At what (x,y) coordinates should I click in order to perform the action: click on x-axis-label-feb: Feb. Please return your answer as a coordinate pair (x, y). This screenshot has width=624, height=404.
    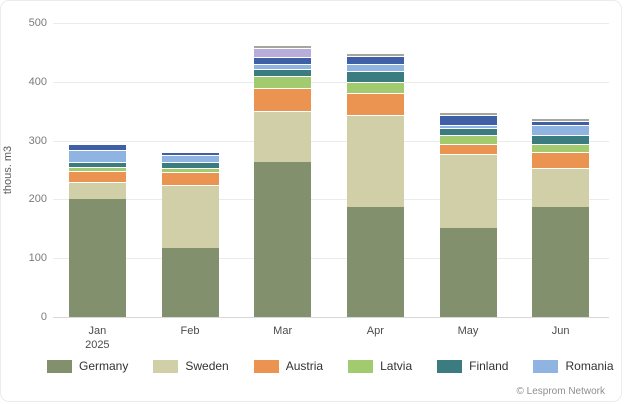
    Looking at the image, I should click on (190, 331).